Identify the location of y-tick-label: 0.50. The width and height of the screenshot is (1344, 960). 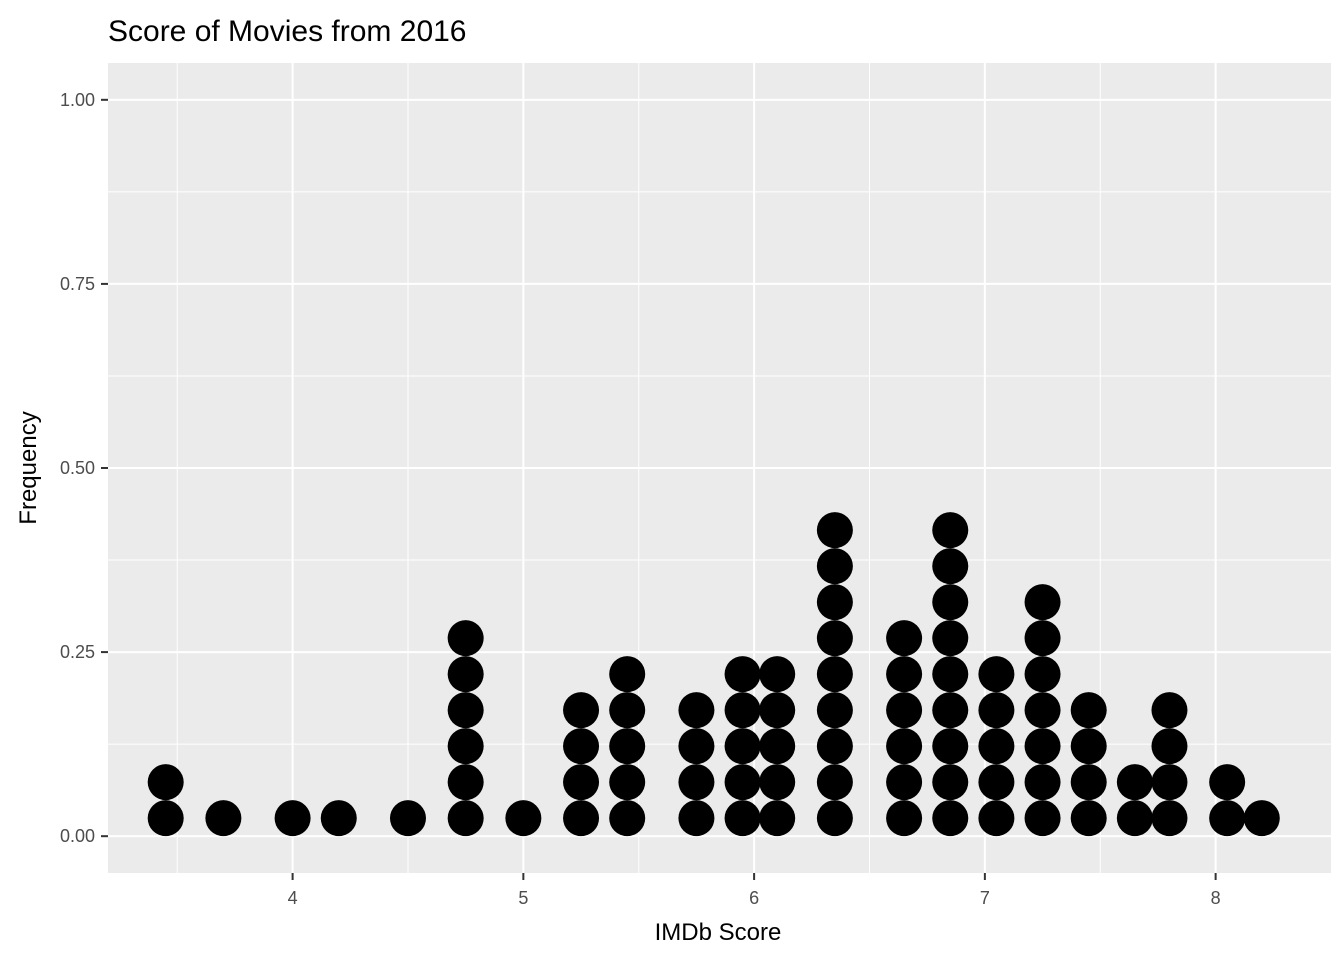
(77, 468).